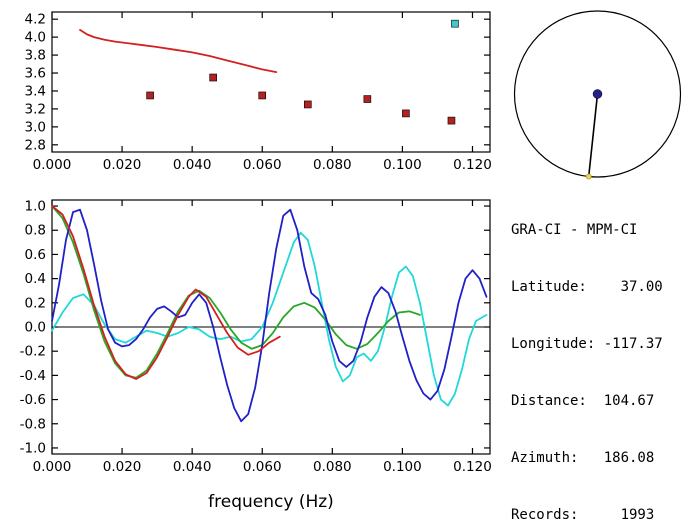 The image size is (687, 519). I want to click on y-tick-label: -0.2, so click(33, 352).